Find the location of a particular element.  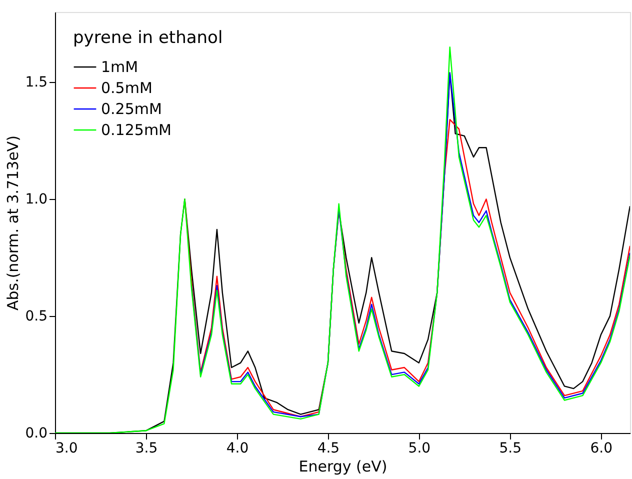

legend-label: 0.25mM is located at coordinates (131, 109).